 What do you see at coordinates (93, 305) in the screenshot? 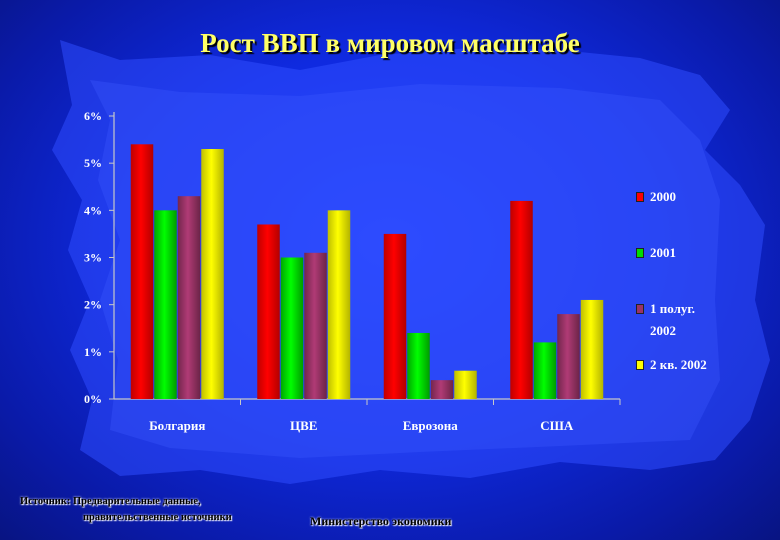
I see `y-tick-label: 2%` at bounding box center [93, 305].